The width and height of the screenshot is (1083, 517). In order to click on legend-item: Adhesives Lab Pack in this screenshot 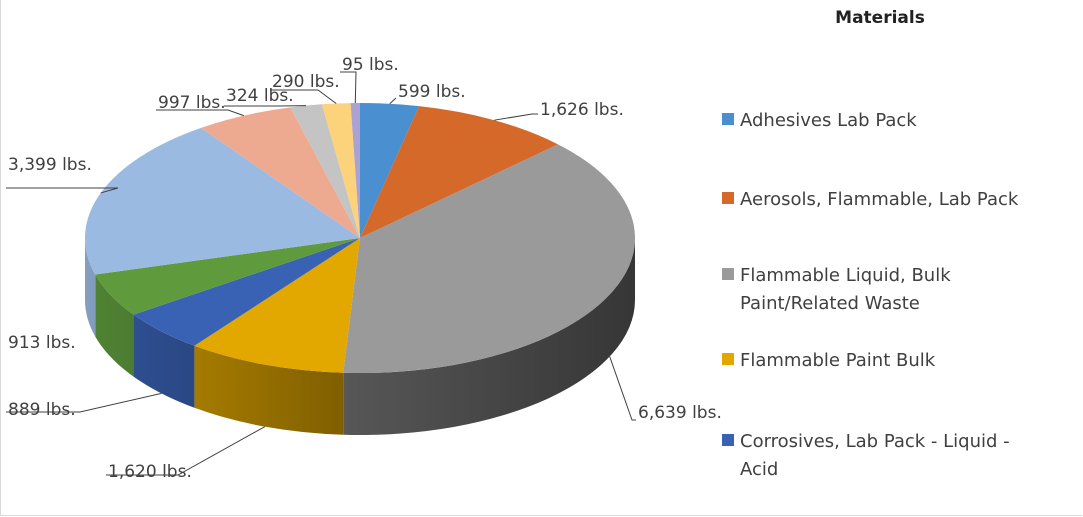, I will do `click(887, 121)`.